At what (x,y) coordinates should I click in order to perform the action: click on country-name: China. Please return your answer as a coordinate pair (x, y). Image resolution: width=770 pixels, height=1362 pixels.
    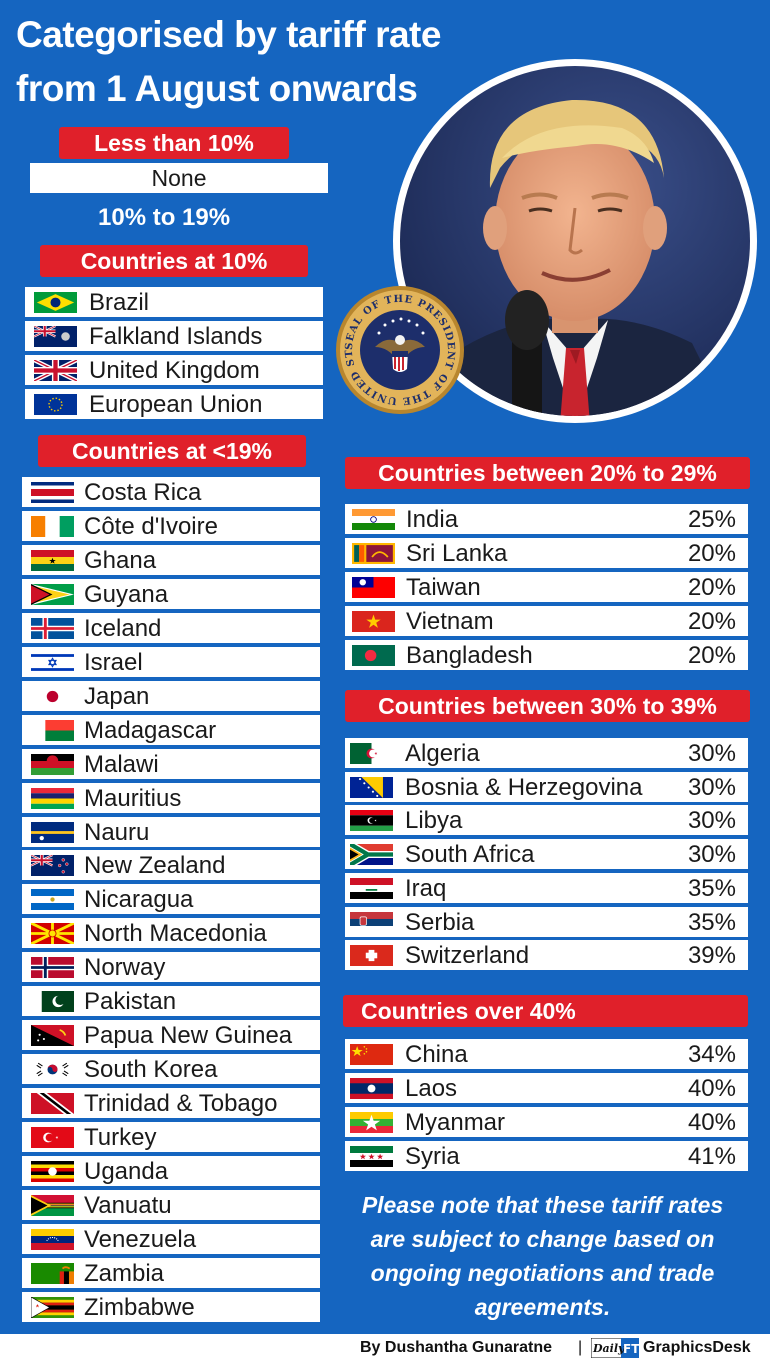
    Looking at the image, I should click on (436, 1054).